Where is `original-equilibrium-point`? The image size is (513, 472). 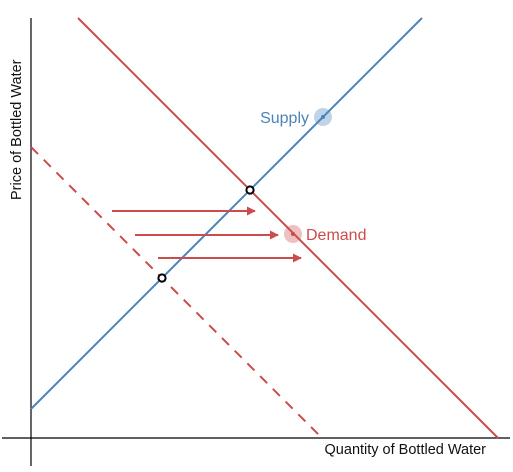 original-equilibrium-point is located at coordinates (162, 278).